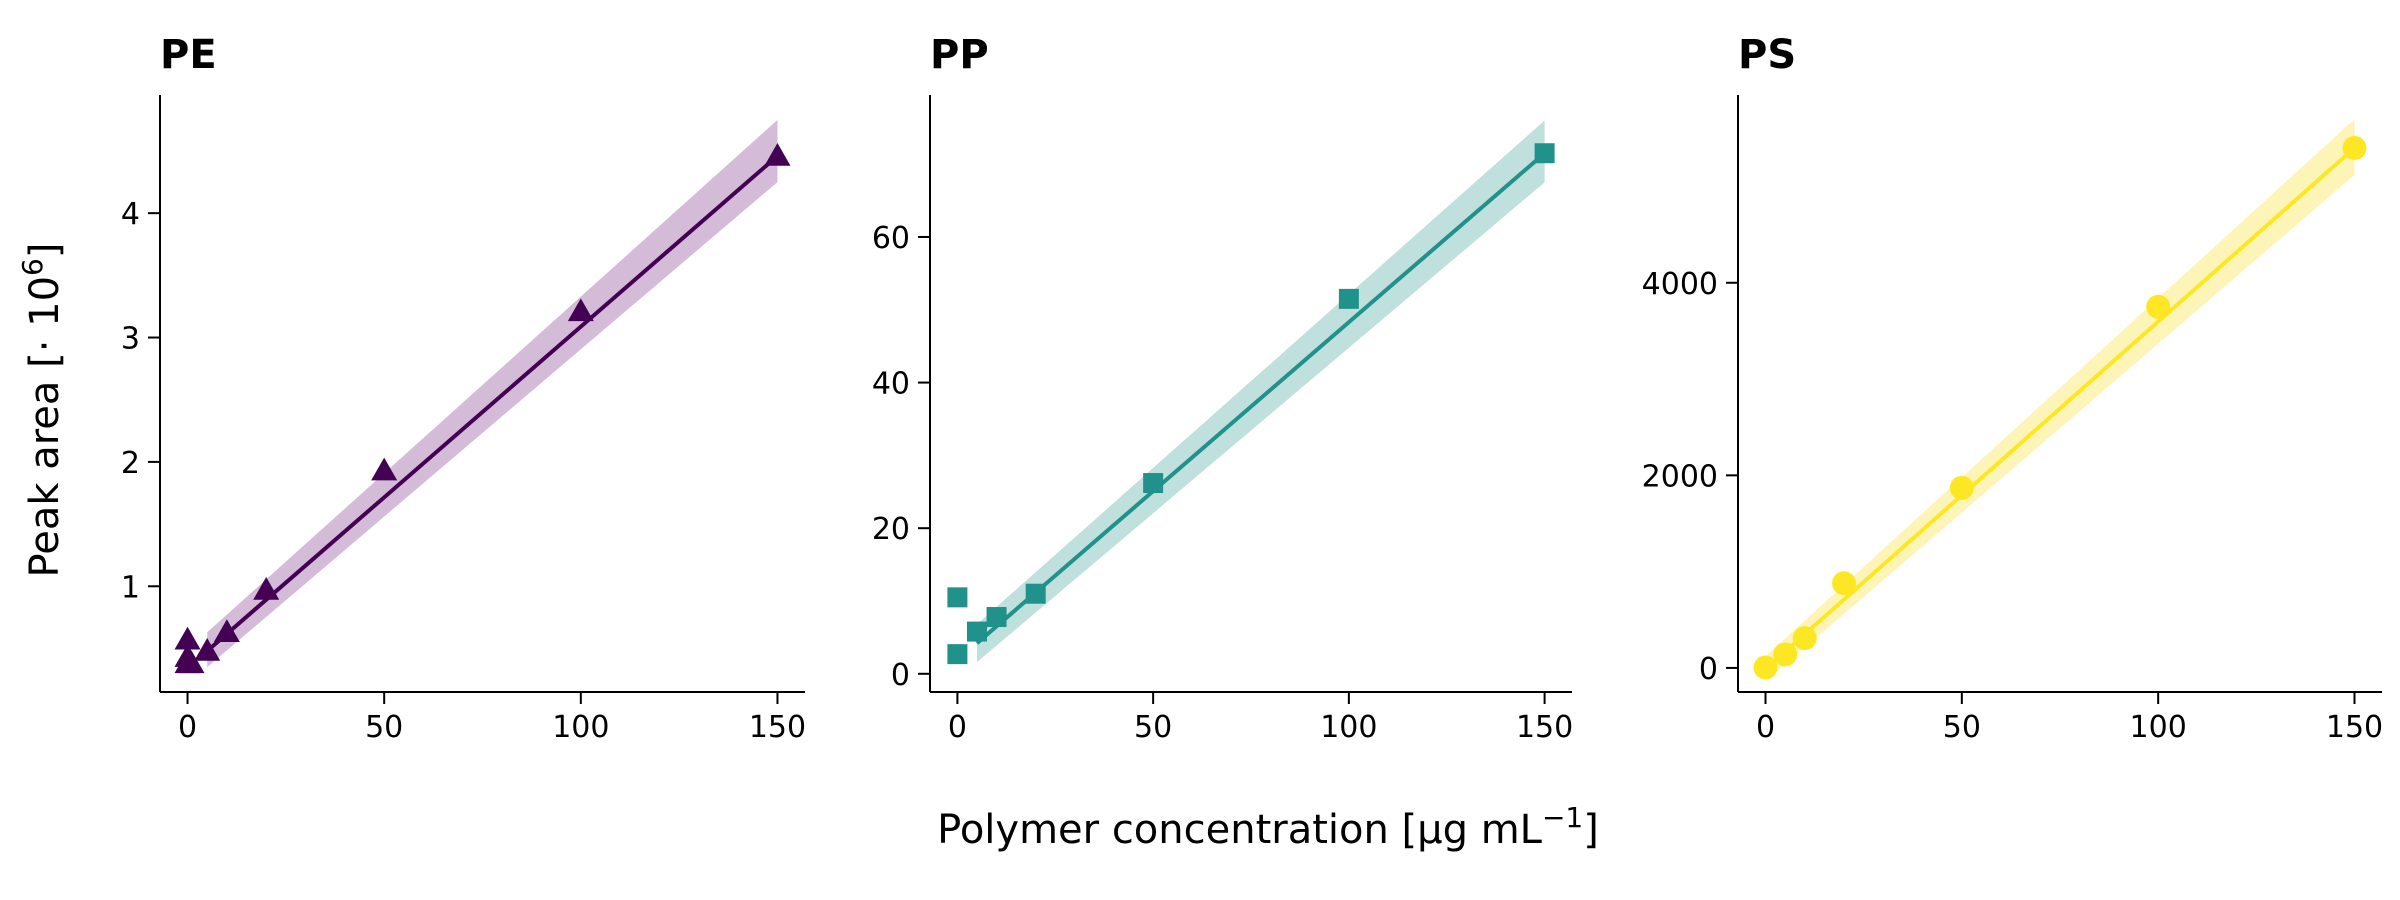  Describe the element at coordinates (891, 238) in the screenshot. I see `y-tick-label: 60` at that location.